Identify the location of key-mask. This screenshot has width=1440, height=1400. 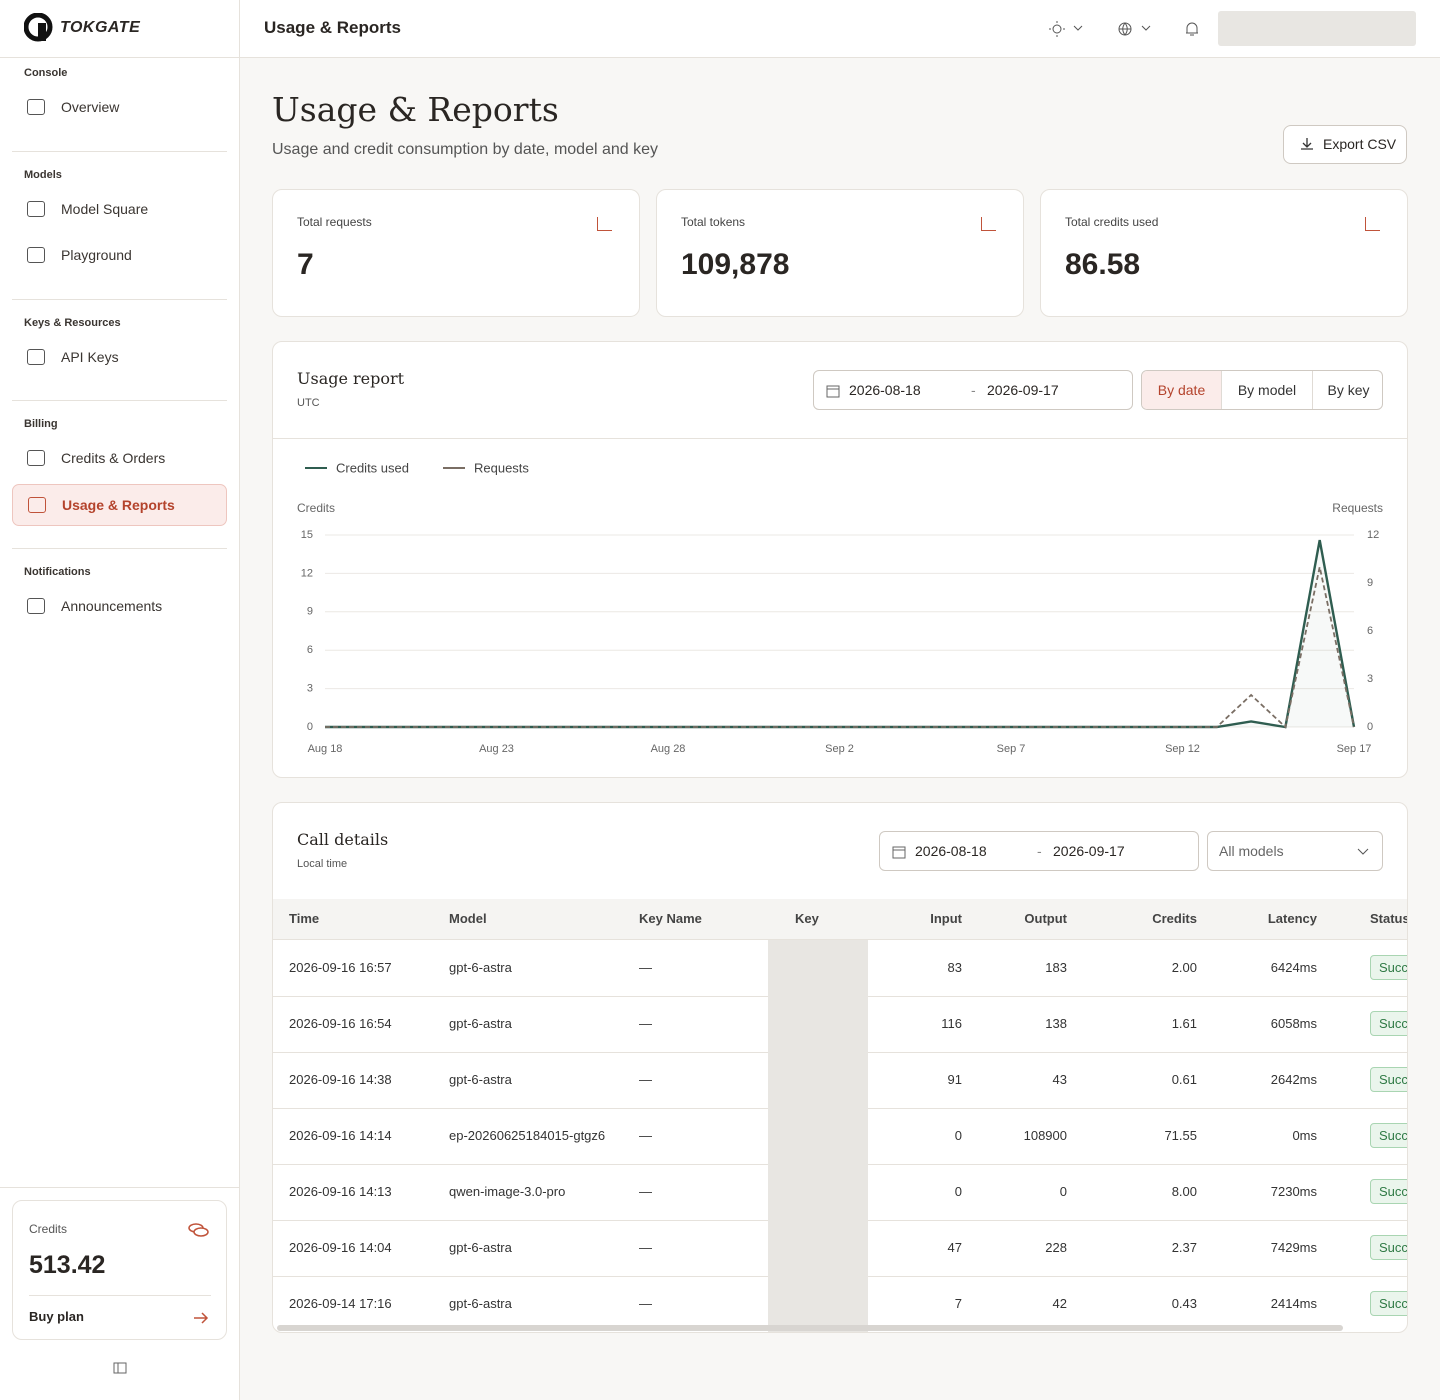
(818, 1136).